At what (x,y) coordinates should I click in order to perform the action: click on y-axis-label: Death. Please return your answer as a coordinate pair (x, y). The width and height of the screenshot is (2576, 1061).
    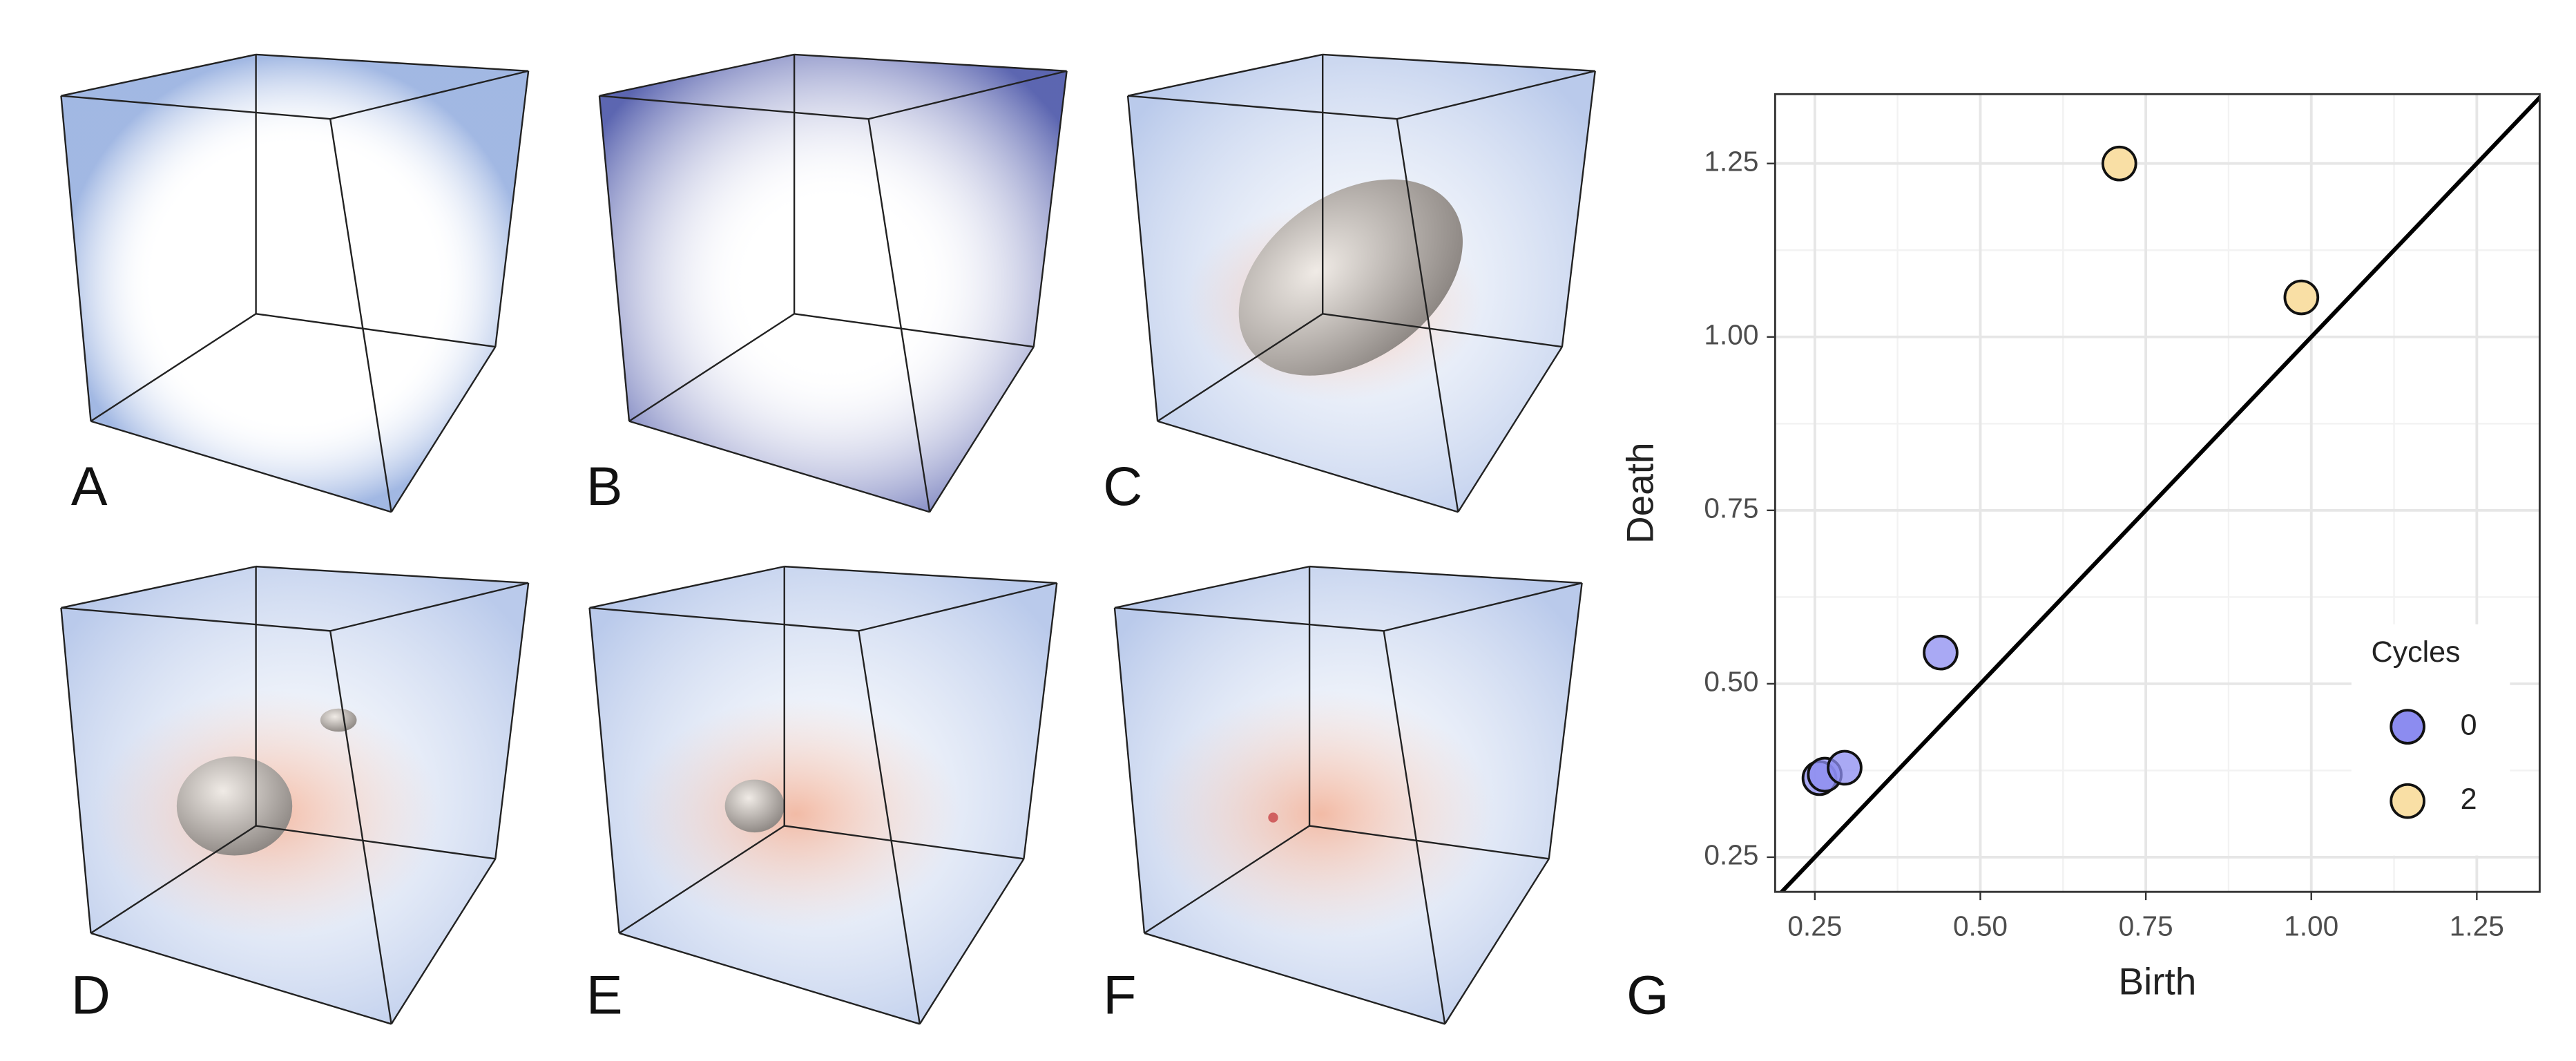
    Looking at the image, I should click on (1640, 493).